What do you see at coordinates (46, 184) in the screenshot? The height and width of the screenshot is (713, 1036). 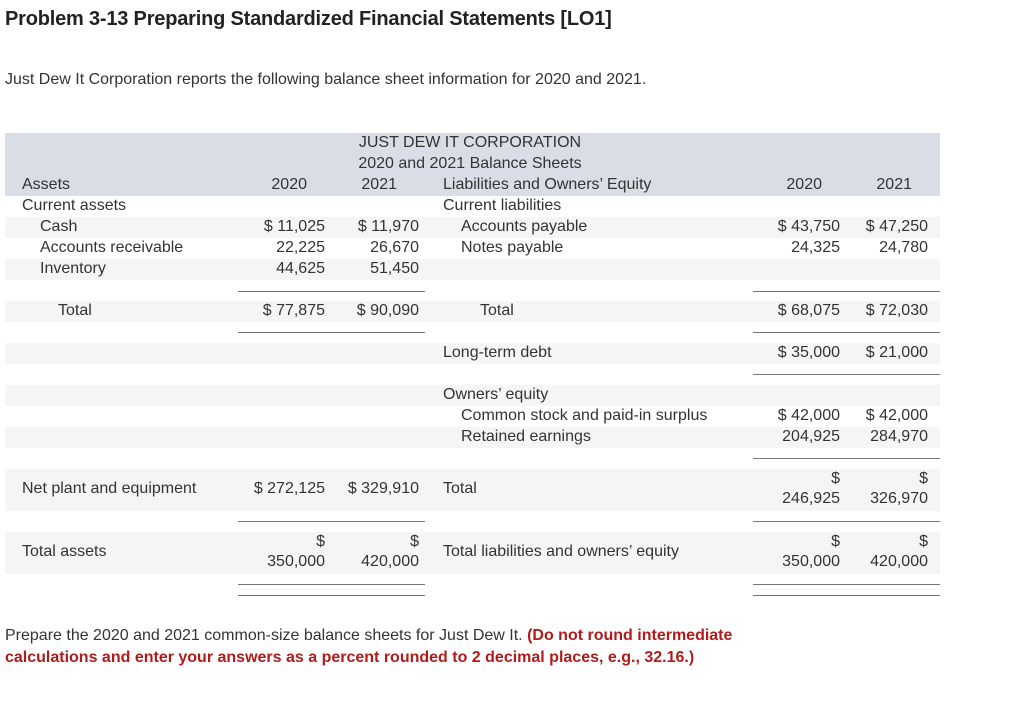 I see `assets-header: Assets` at bounding box center [46, 184].